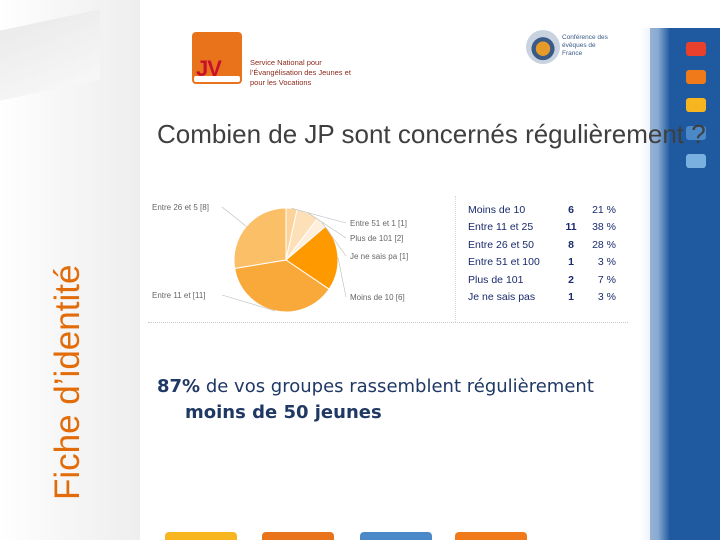  What do you see at coordinates (542, 228) in the screenshot?
I see `table-row: Entre 11 et 25 11 38 %` at bounding box center [542, 228].